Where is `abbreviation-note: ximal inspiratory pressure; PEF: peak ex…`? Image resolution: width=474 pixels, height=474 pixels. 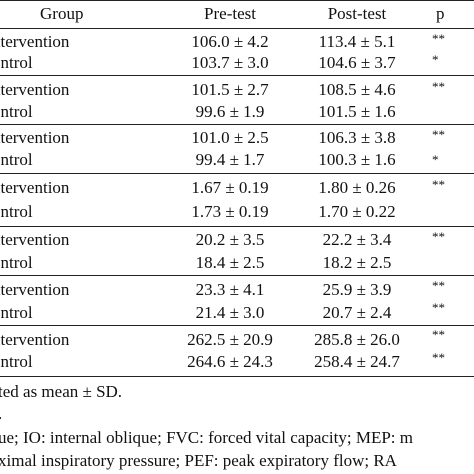
abbreviation-note: ximal inspiratory pressure; PEF: peak ex… is located at coordinates (198, 460).